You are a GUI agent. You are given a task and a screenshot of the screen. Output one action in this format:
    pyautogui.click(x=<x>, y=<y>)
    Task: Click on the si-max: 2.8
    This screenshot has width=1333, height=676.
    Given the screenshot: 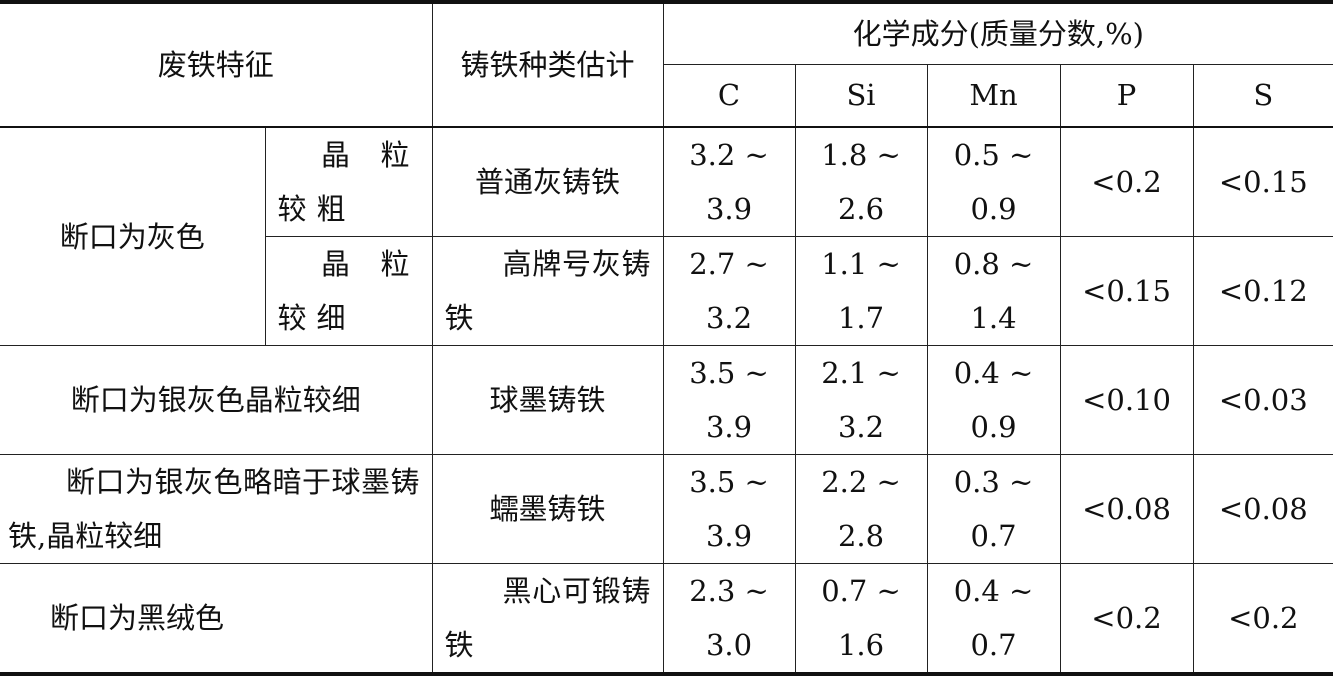 What is the action you would take?
    pyautogui.click(x=861, y=536)
    